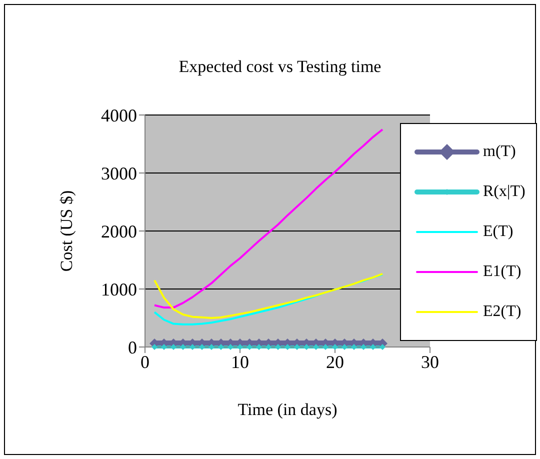  I want to click on legend-label: E2(T), so click(502, 312).